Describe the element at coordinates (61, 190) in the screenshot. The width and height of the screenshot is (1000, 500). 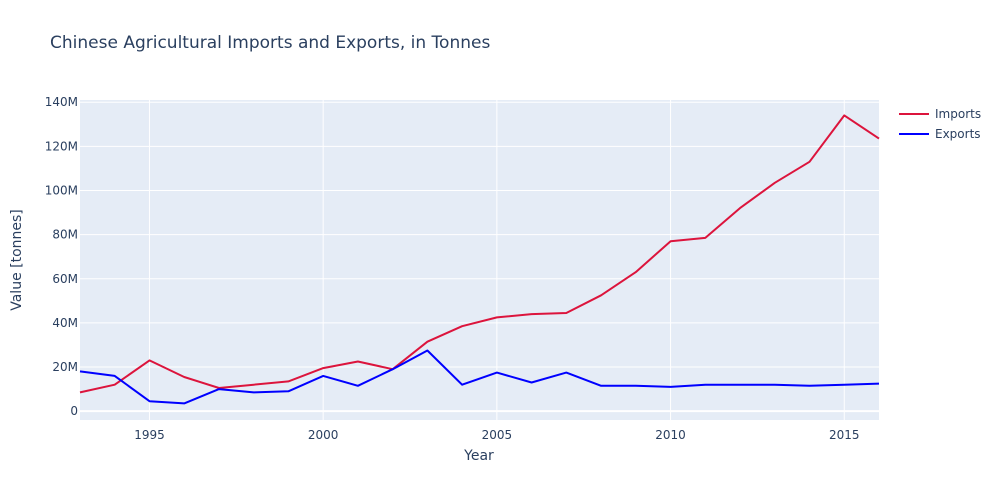
I see `y-tick-label: 100M` at that location.